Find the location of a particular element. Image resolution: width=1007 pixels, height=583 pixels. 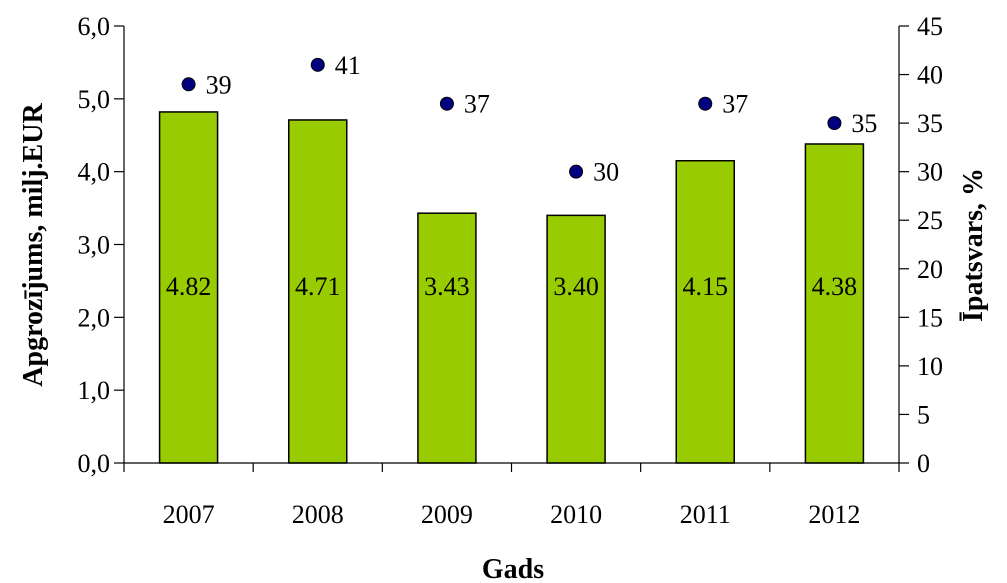

marker-value-label: 30 is located at coordinates (606, 172).